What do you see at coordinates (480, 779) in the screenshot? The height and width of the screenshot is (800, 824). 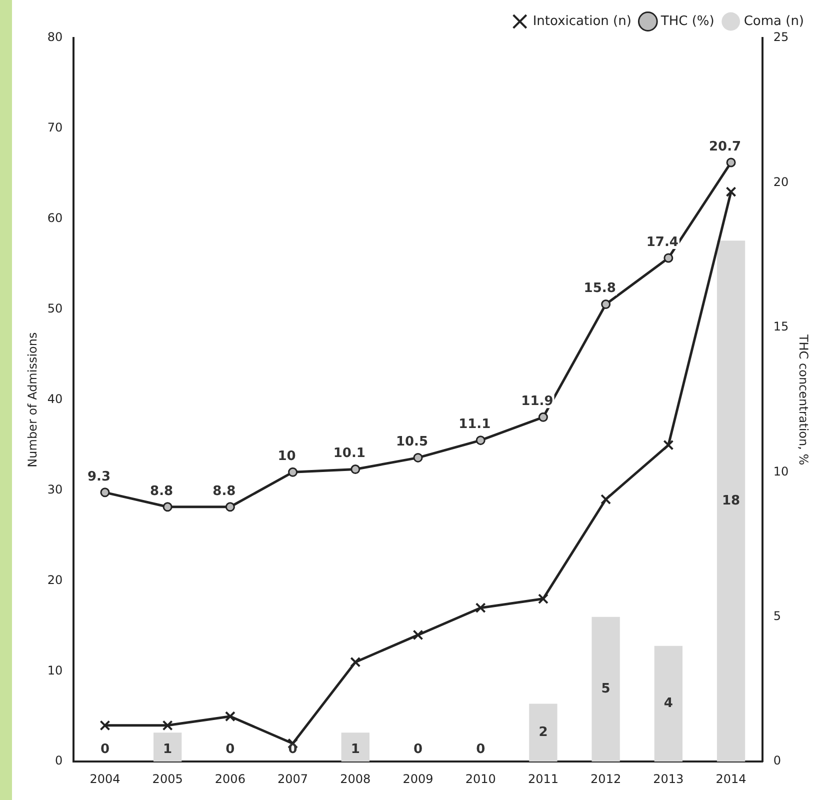 I see `x-tick-label: 2010` at bounding box center [480, 779].